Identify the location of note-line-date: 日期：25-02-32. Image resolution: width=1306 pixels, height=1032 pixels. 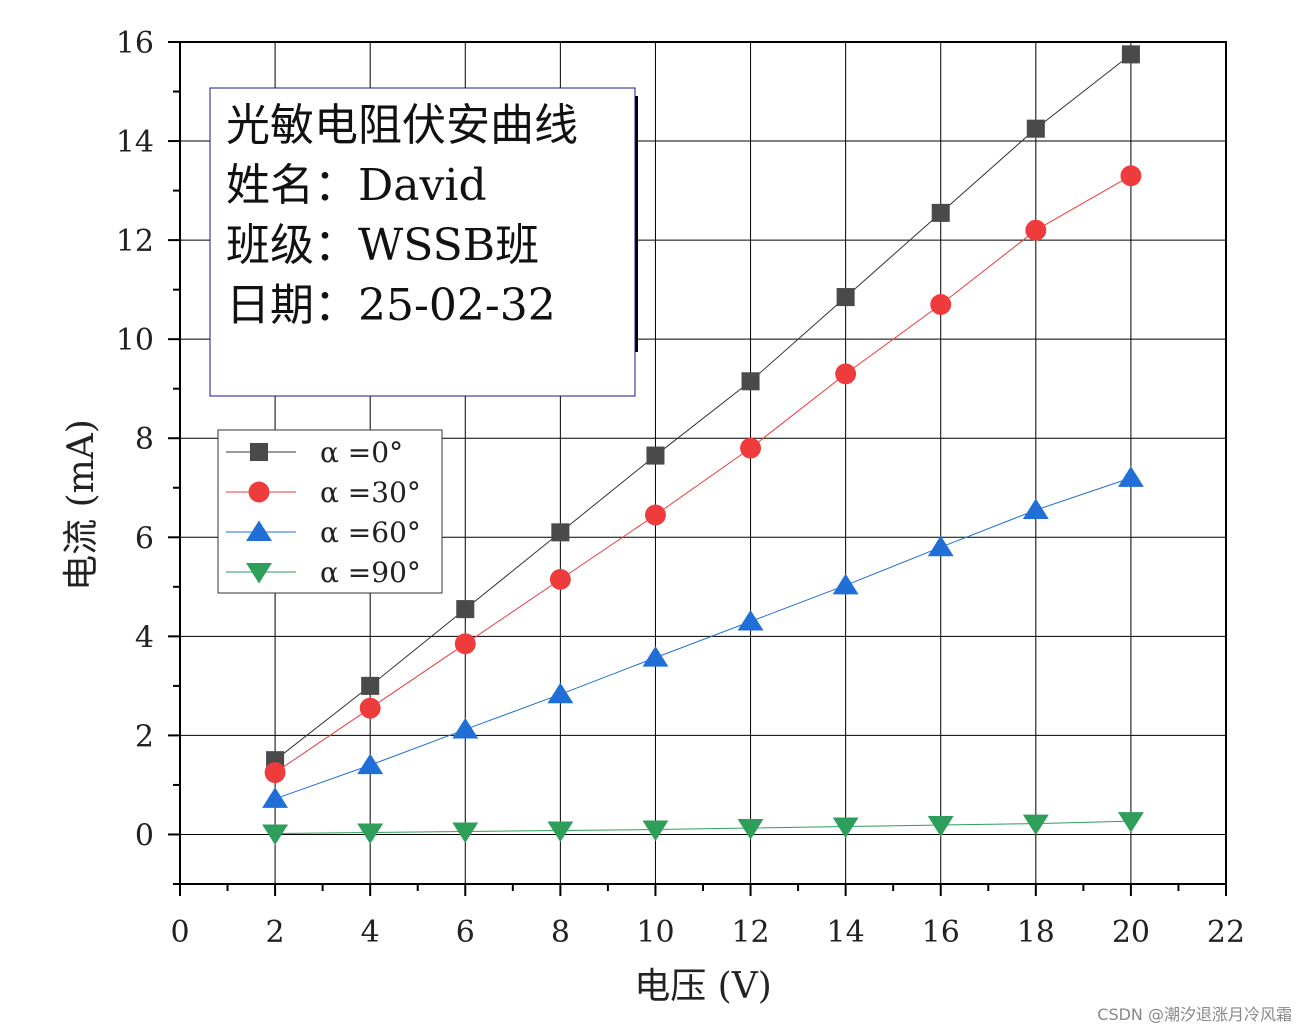
(391, 305).